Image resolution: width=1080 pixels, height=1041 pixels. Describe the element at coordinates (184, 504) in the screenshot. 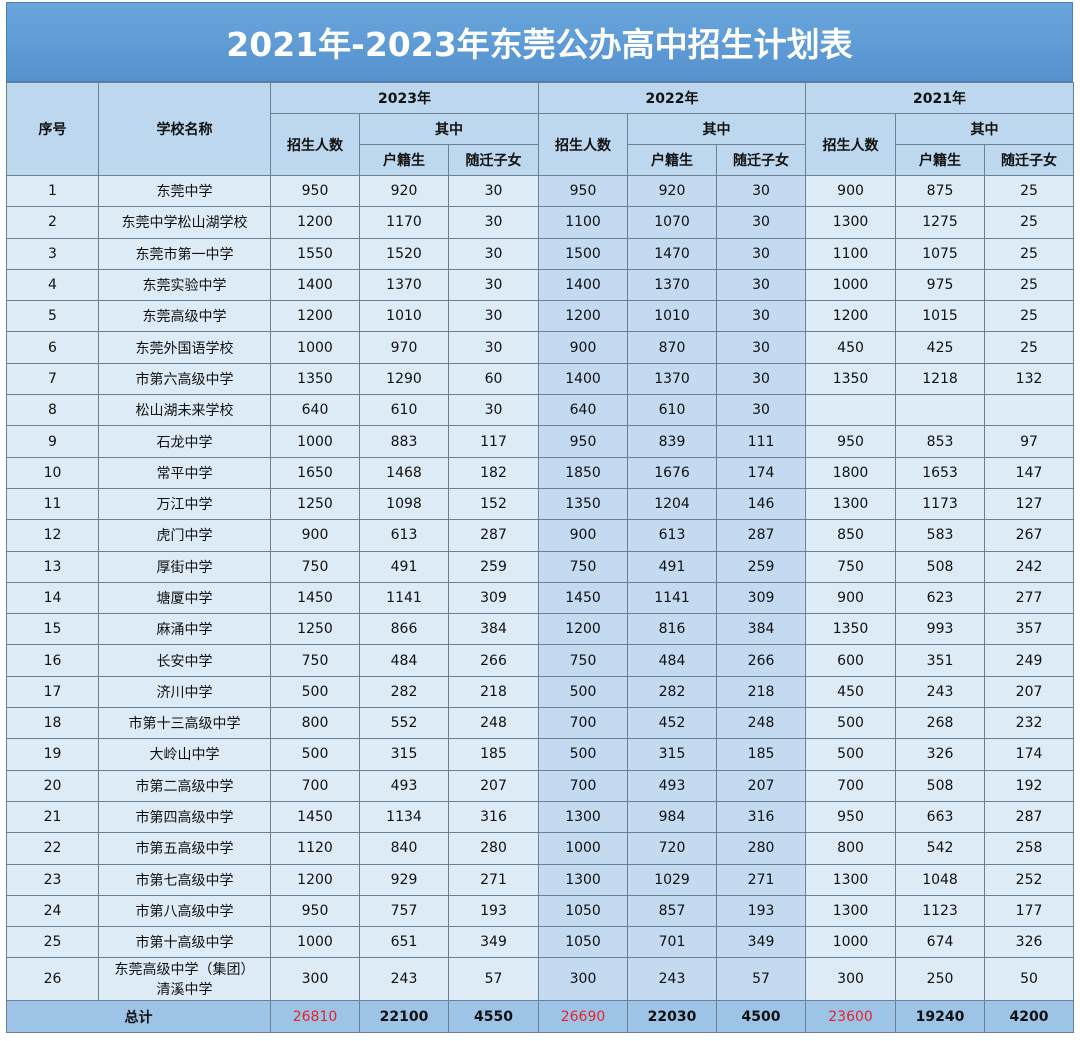

I see `school-name: 万江中学` at that location.